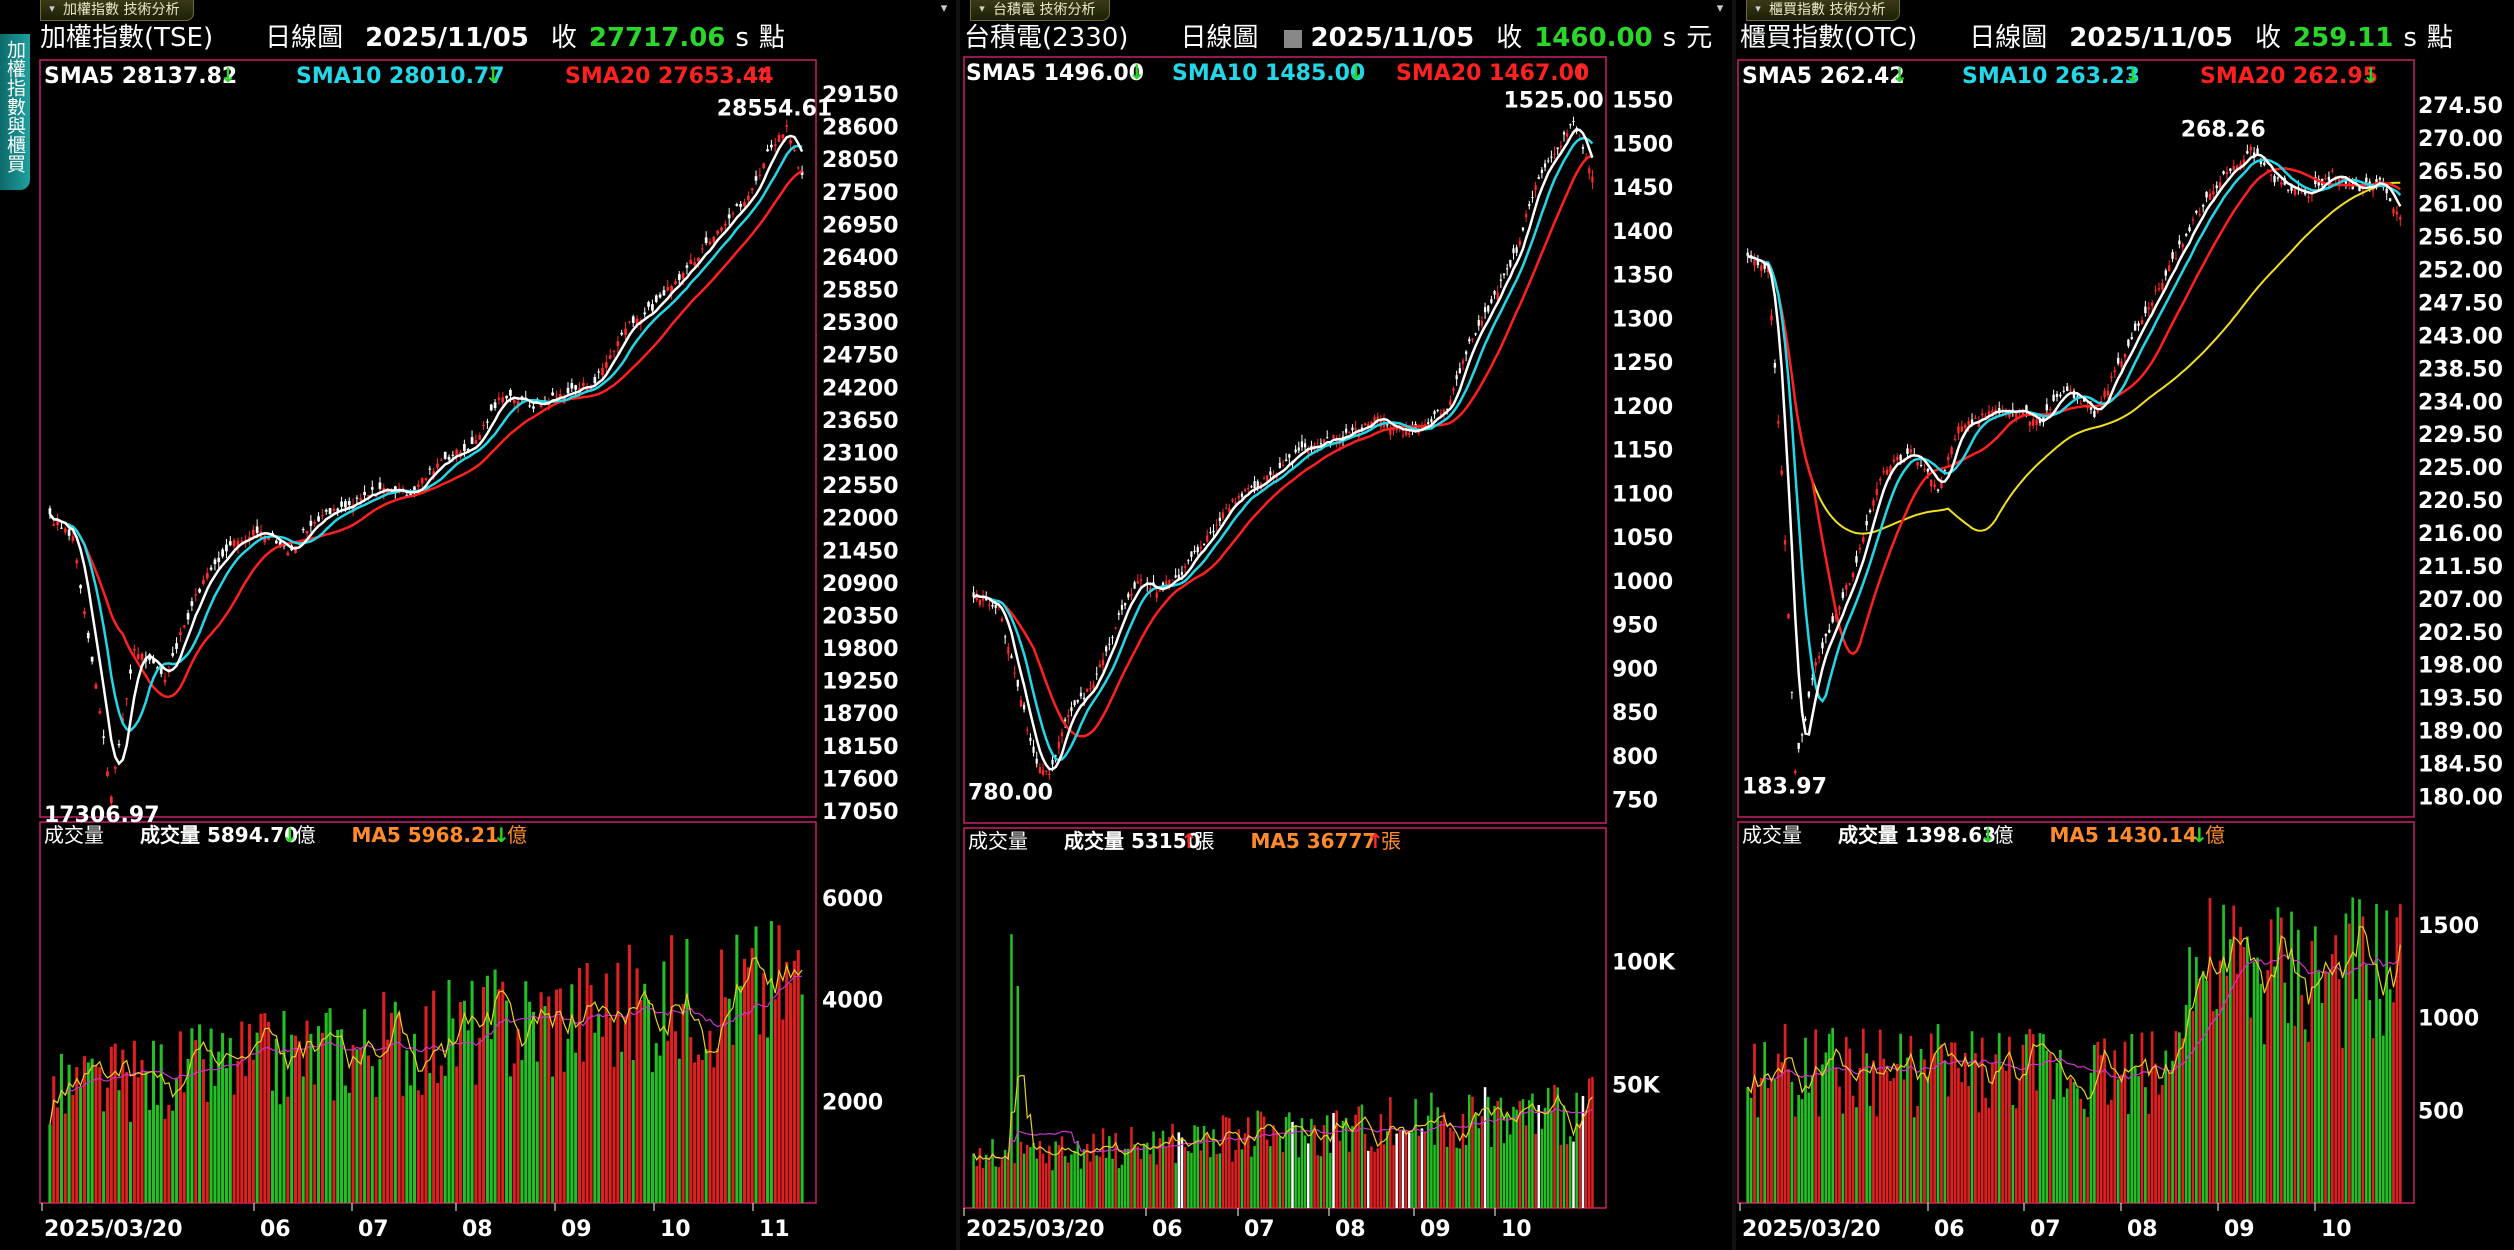 Image resolution: width=2514 pixels, height=1250 pixels. I want to click on chart-title: 台積電(2330), so click(1046, 38).